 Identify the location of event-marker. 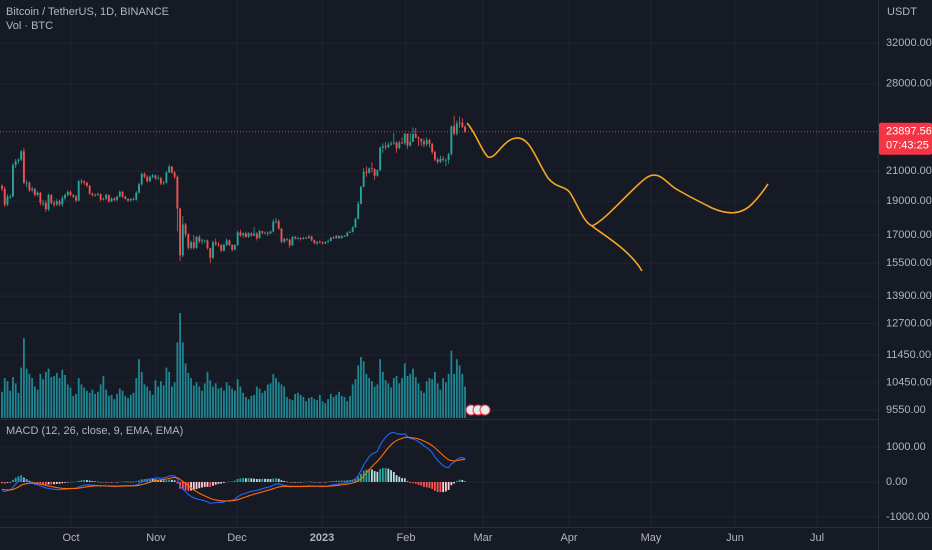
(485, 410).